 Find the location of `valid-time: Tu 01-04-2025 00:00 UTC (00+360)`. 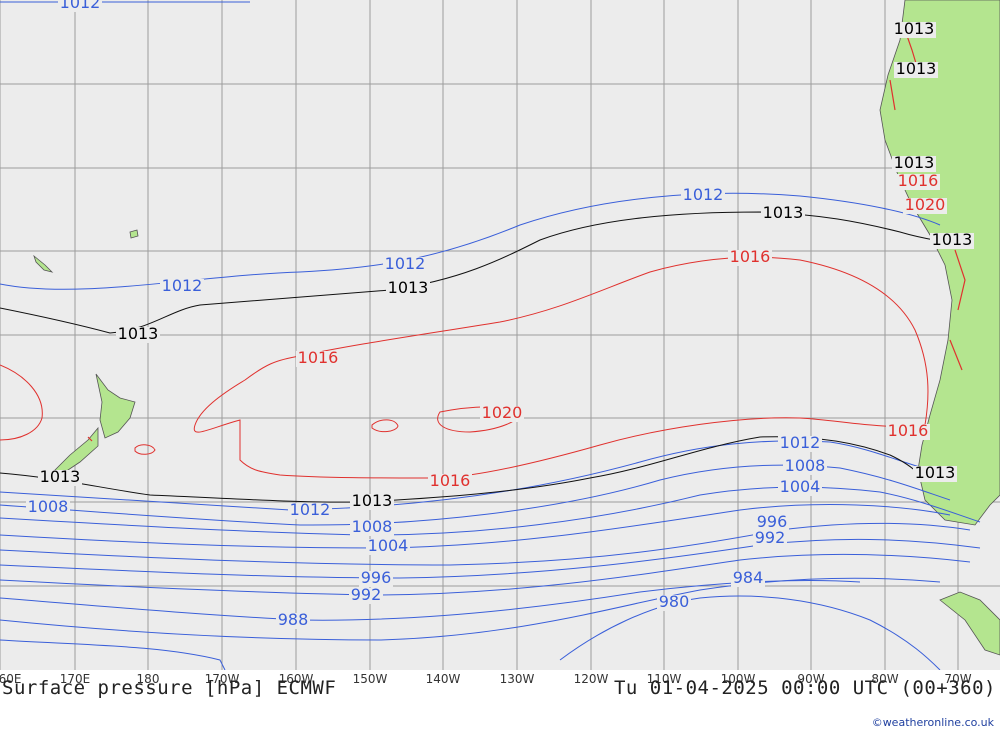

valid-time: Tu 01-04-2025 00:00 UTC (00+360) is located at coordinates (804, 688).